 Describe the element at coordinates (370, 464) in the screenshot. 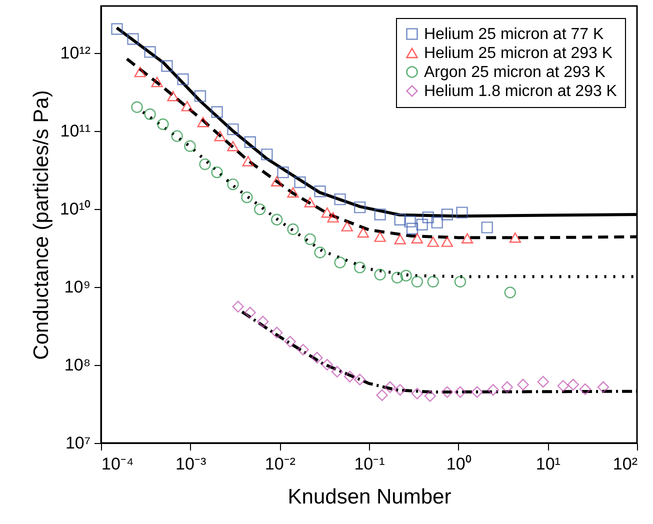

I see `x-tick-label: 10⁻¹` at that location.